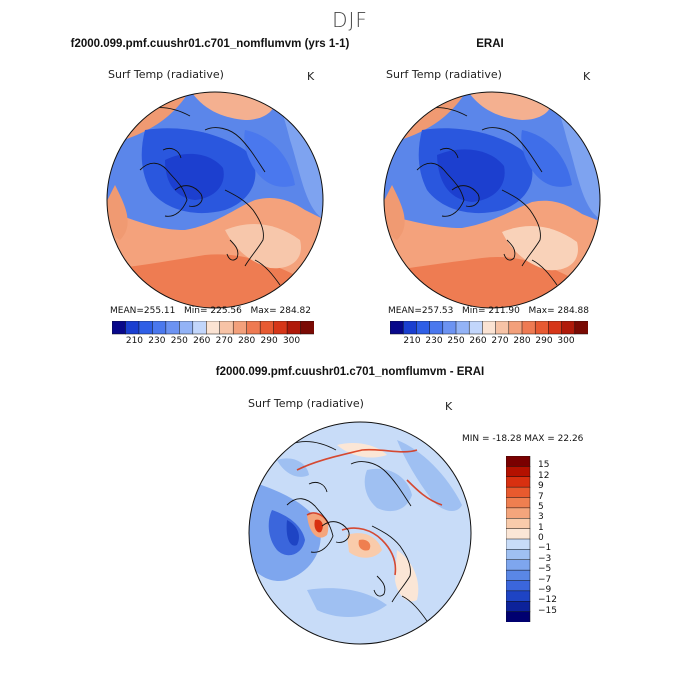 The height and width of the screenshot is (700, 700). What do you see at coordinates (558, 539) in the screenshot?
I see `diff-colorbar-ticks: 15 12 9 7 5 3 1 0 −1 −3 −5 −7 −9 −12 −15` at bounding box center [558, 539].